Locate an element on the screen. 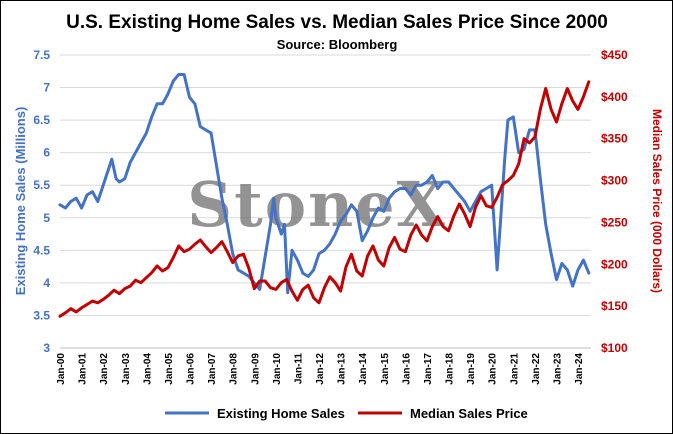 This screenshot has width=673, height=434. right-axis-ticks: $100 $150 $200 $250 $300 $350 $400 $450 is located at coordinates (614, 201).